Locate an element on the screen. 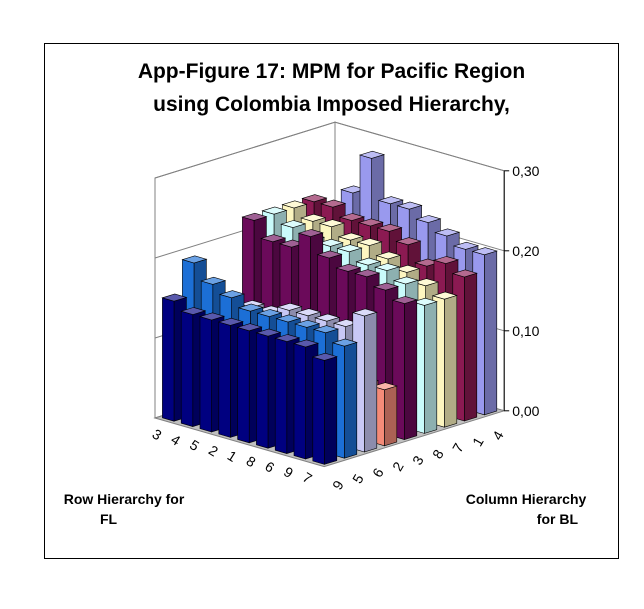  z-tick-label: 0,30 is located at coordinates (525, 171).